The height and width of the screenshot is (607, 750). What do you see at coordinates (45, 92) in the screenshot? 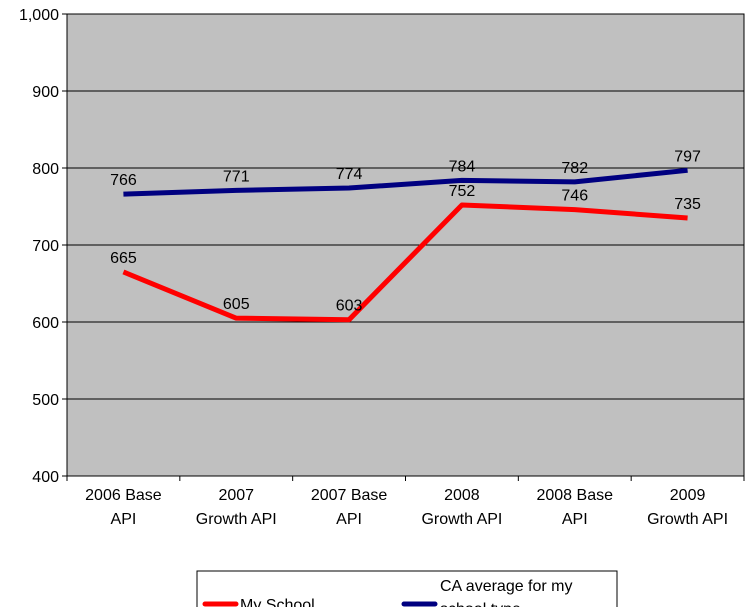
I see `y-tick-label: 900` at bounding box center [45, 92].